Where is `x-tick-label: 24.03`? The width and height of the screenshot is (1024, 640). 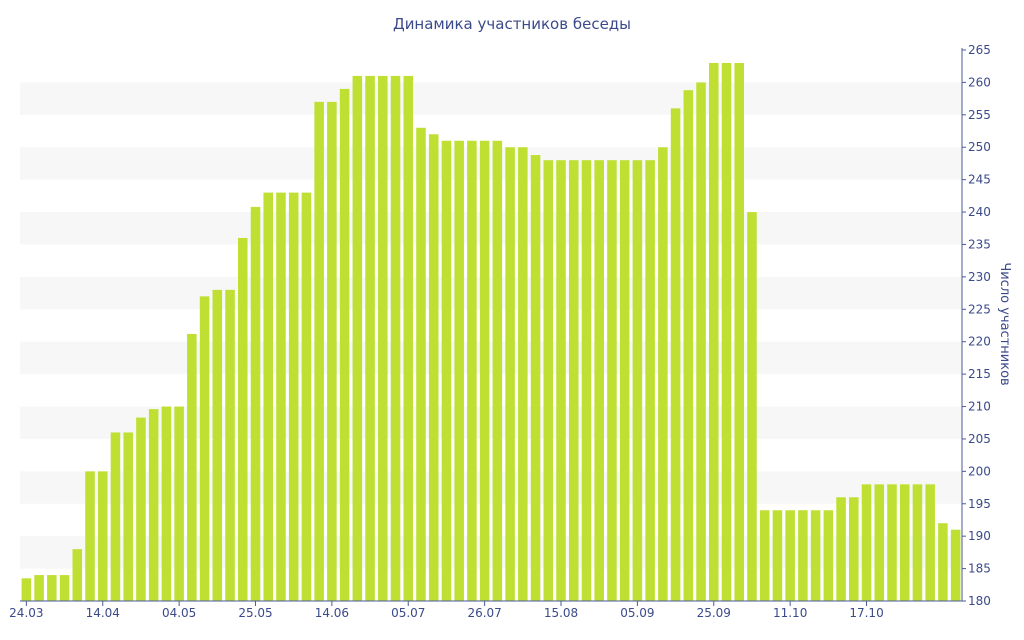 x-tick-label: 24.03 is located at coordinates (26, 613).